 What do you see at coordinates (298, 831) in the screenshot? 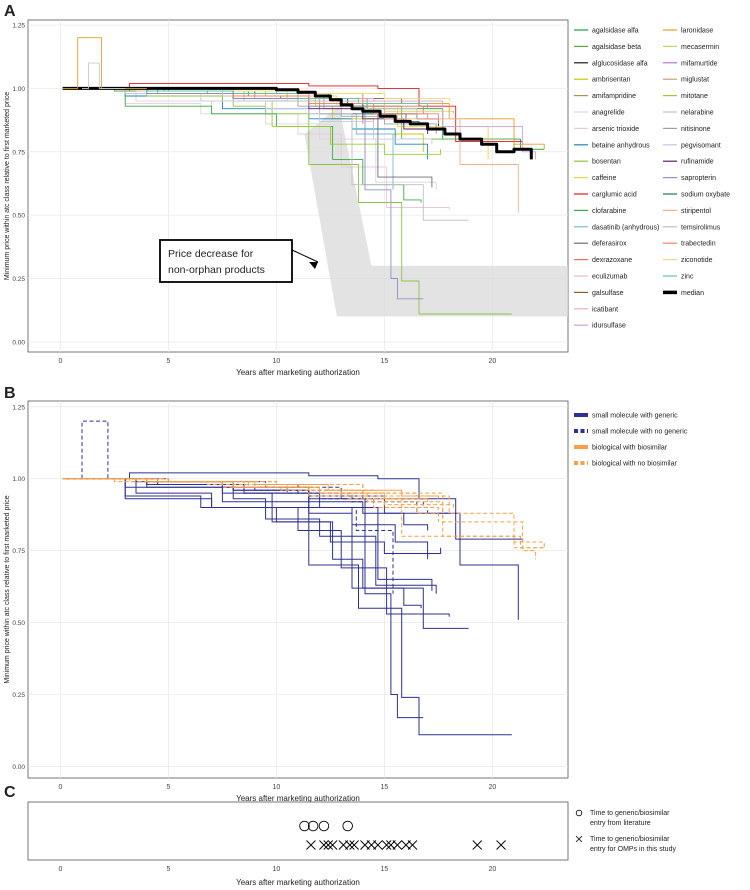
I see `plot-panel` at bounding box center [298, 831].